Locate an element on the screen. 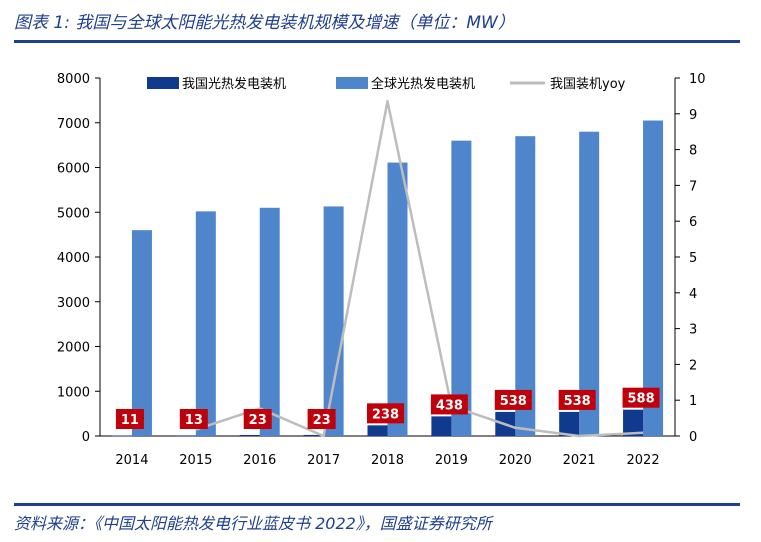 This screenshot has height=542, width=761. x-axis-tick-label: 2018 is located at coordinates (387, 460).